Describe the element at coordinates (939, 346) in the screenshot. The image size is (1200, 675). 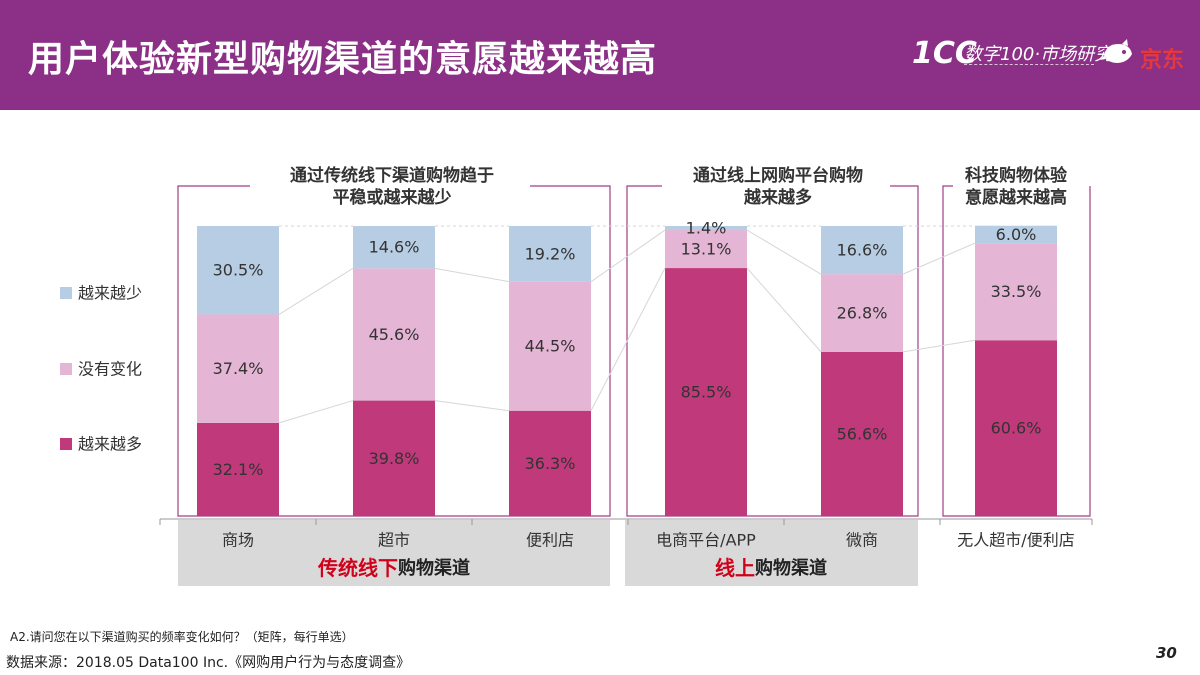
I see `connector-5-more` at that location.